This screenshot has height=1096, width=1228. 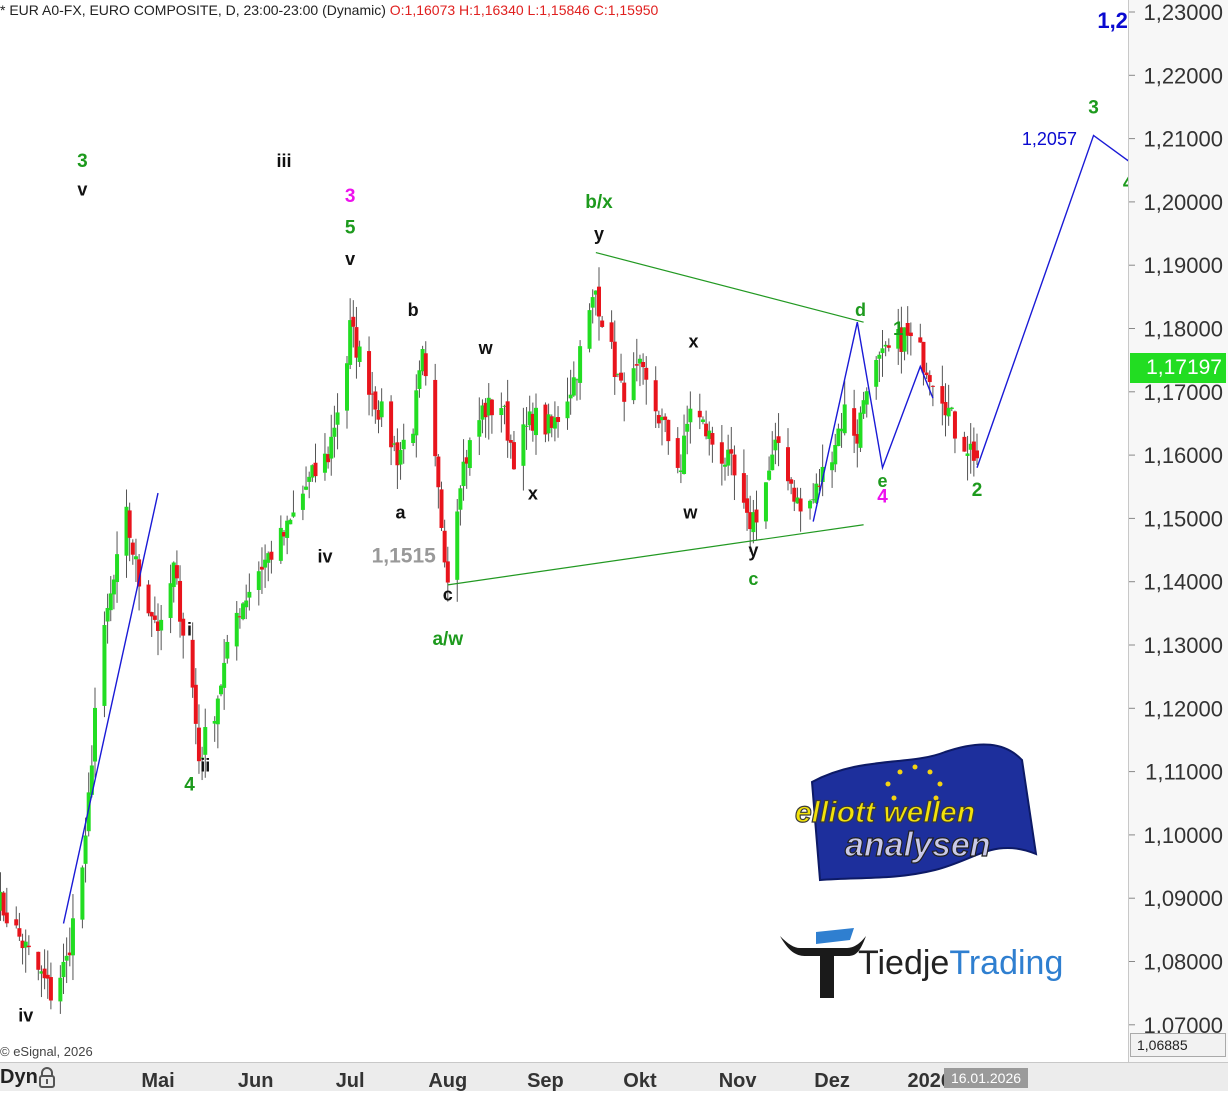 What do you see at coordinates (832, 1080) in the screenshot?
I see `x-tick-label: Dez` at bounding box center [832, 1080].